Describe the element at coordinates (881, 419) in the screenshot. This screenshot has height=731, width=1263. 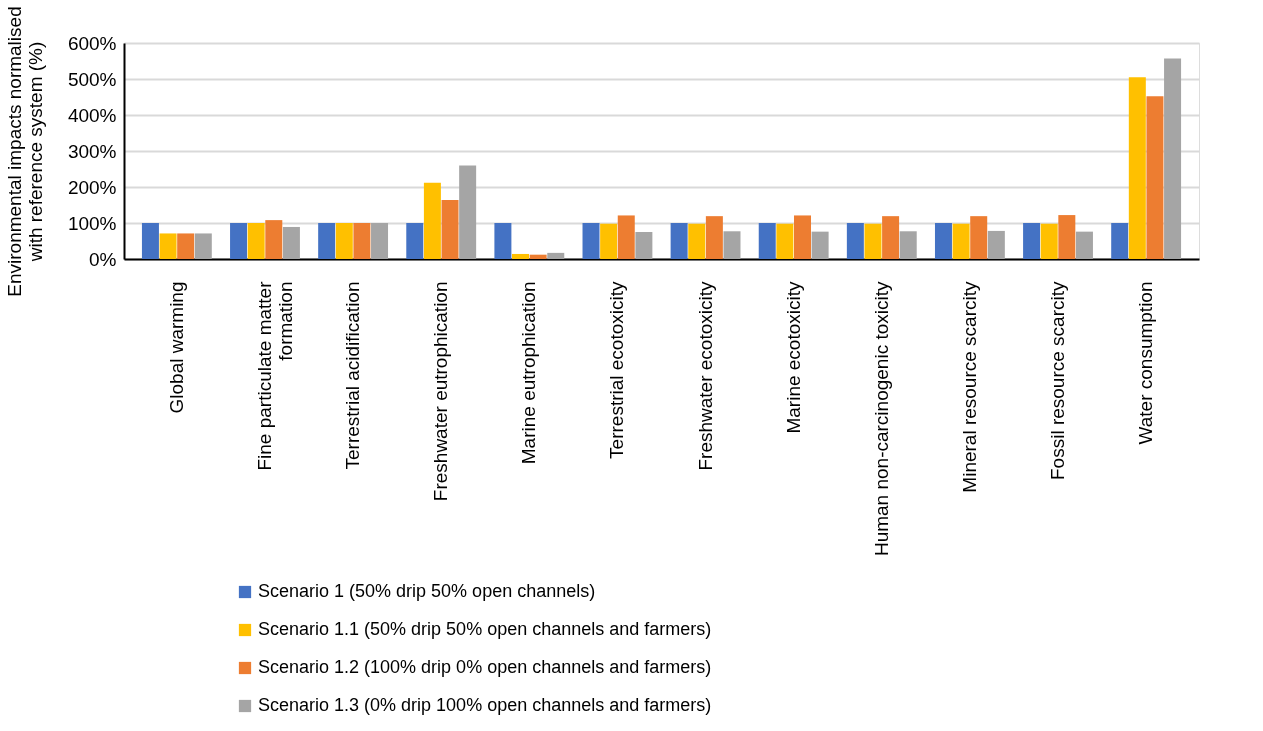
I see `x-tick-label: Human non-carcinogenic toxicity` at that location.